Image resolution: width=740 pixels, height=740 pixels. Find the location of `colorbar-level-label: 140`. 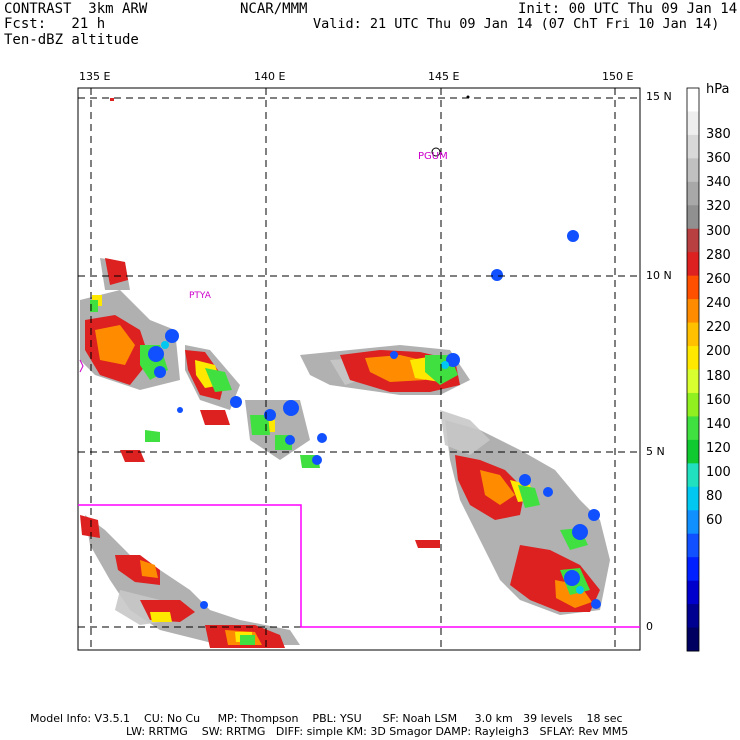

colorbar-level-label: 140 is located at coordinates (718, 424).